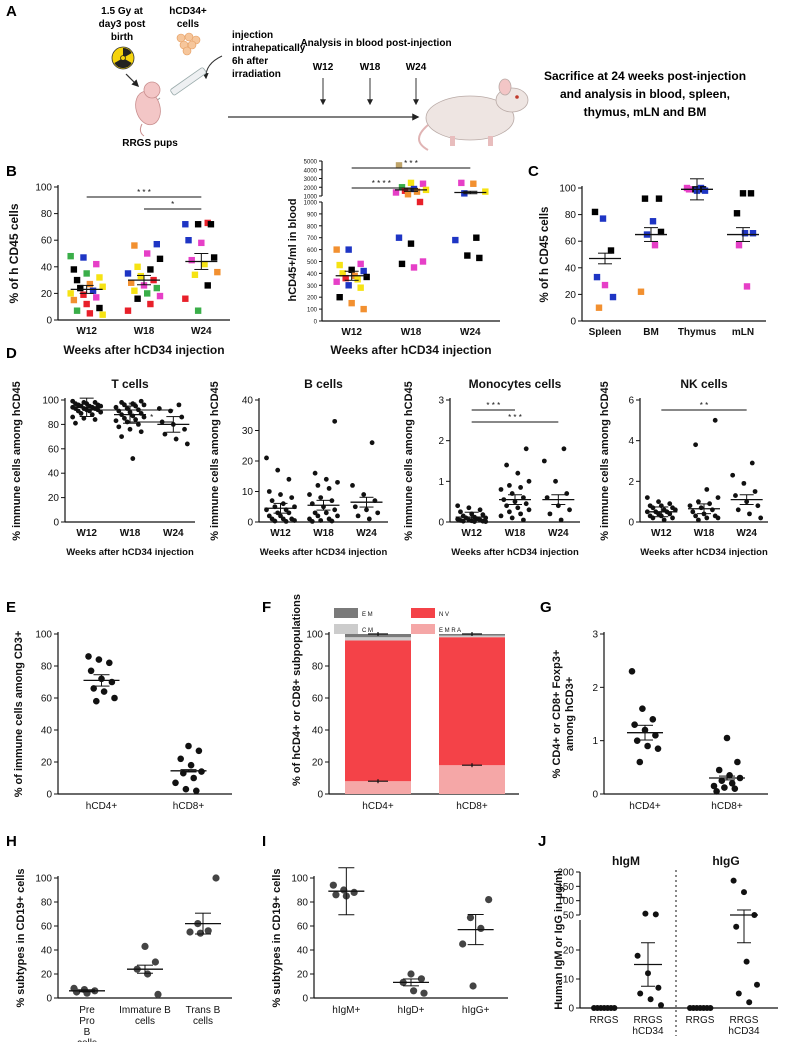  Describe the element at coordinates (324, 552) in the screenshot. I see `D2-x-axis-label: Weeks after hCD34 injection` at that location.